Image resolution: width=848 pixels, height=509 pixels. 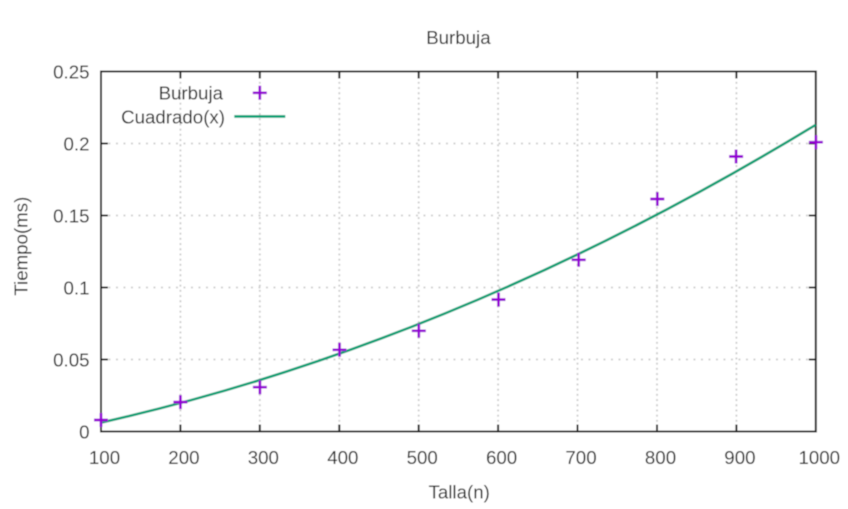 What do you see at coordinates (77, 287) in the screenshot?
I see `svg-text: 0.1` at bounding box center [77, 287].